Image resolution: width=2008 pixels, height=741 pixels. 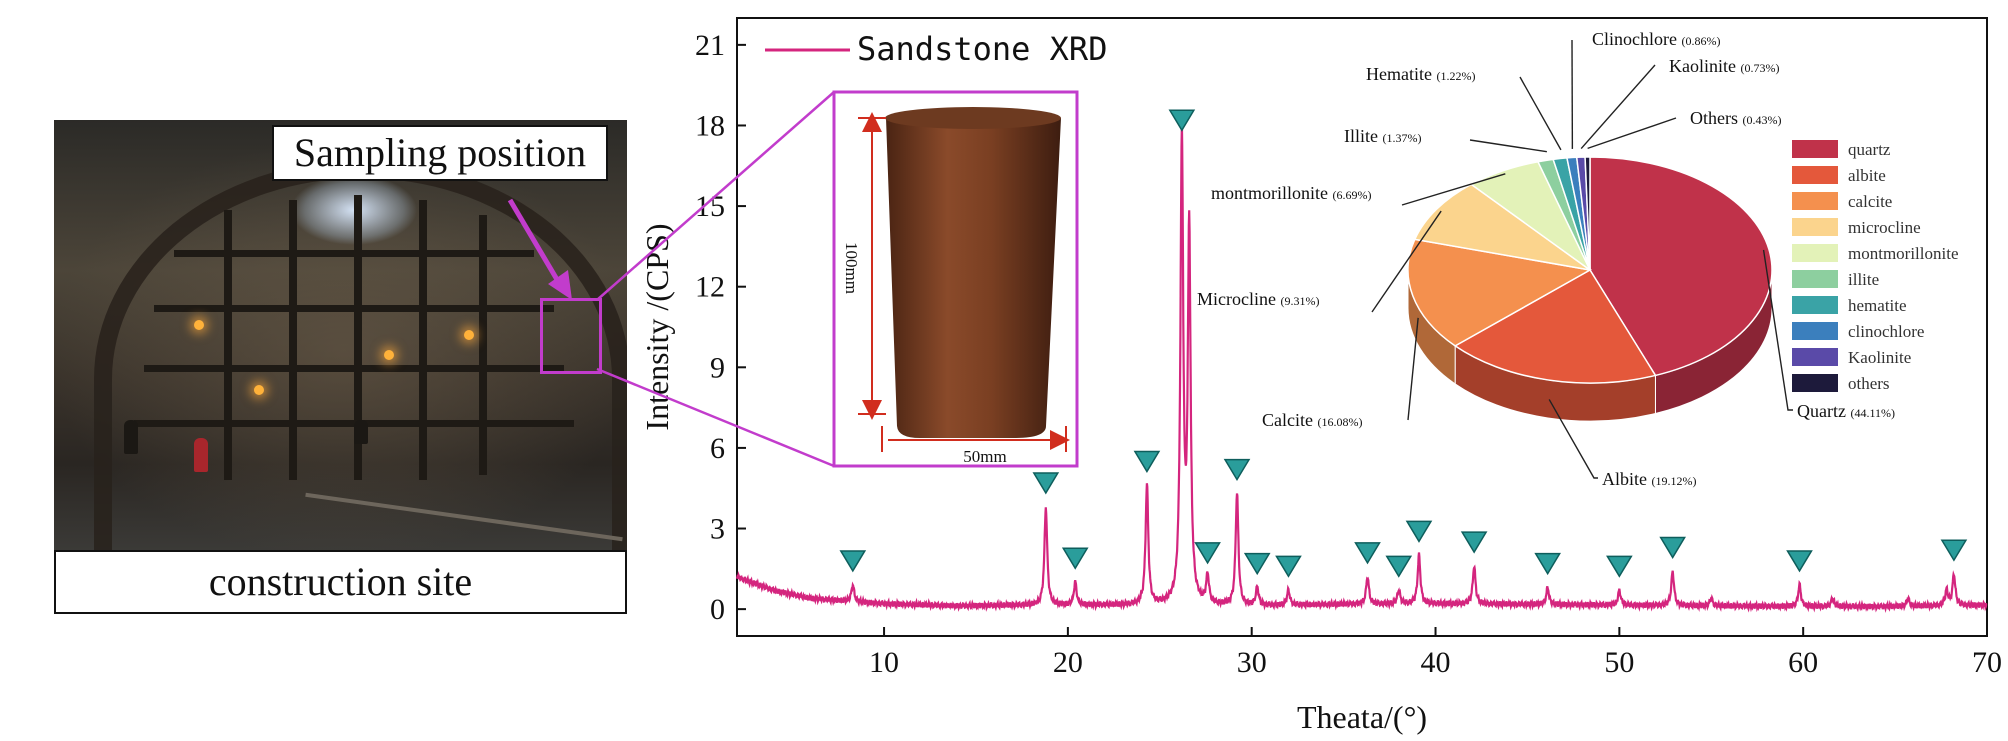 What do you see at coordinates (851, 268) in the screenshot?
I see `height-label: 100mm` at bounding box center [851, 268].